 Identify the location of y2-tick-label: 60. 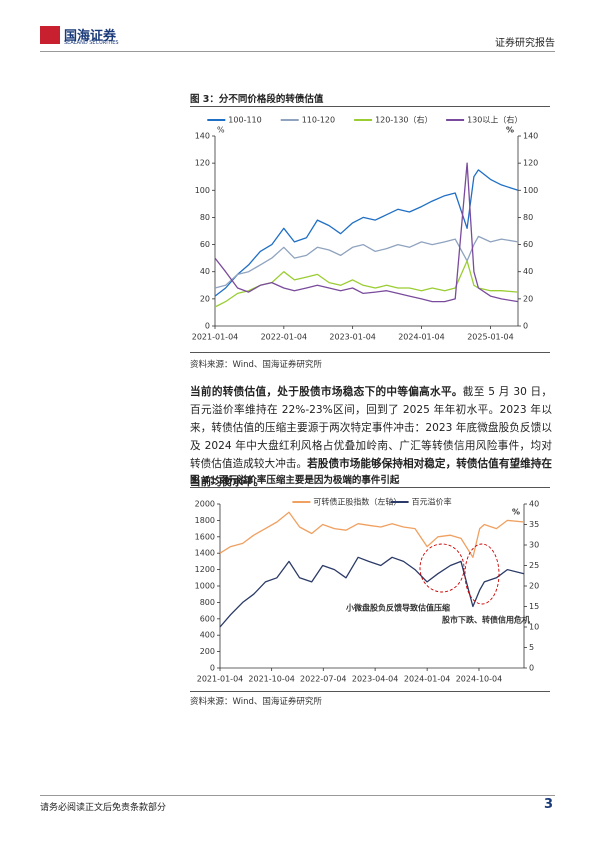
(528, 244).